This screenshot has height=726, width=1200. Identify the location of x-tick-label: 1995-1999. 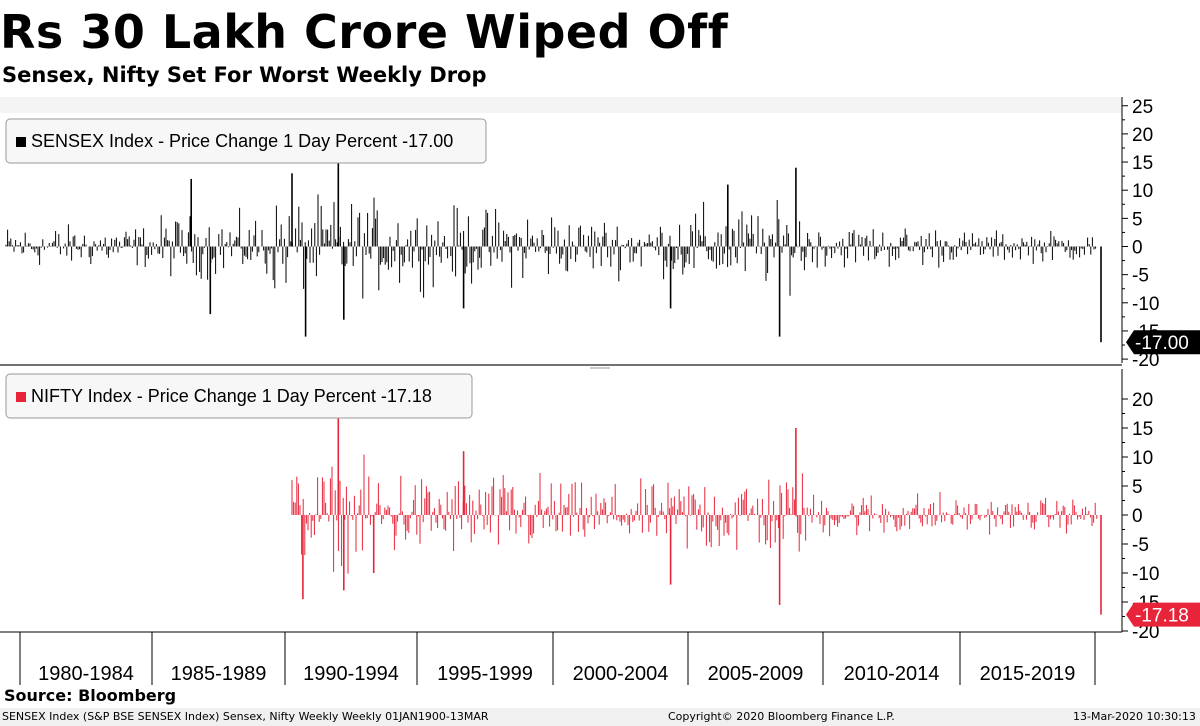
(485, 674).